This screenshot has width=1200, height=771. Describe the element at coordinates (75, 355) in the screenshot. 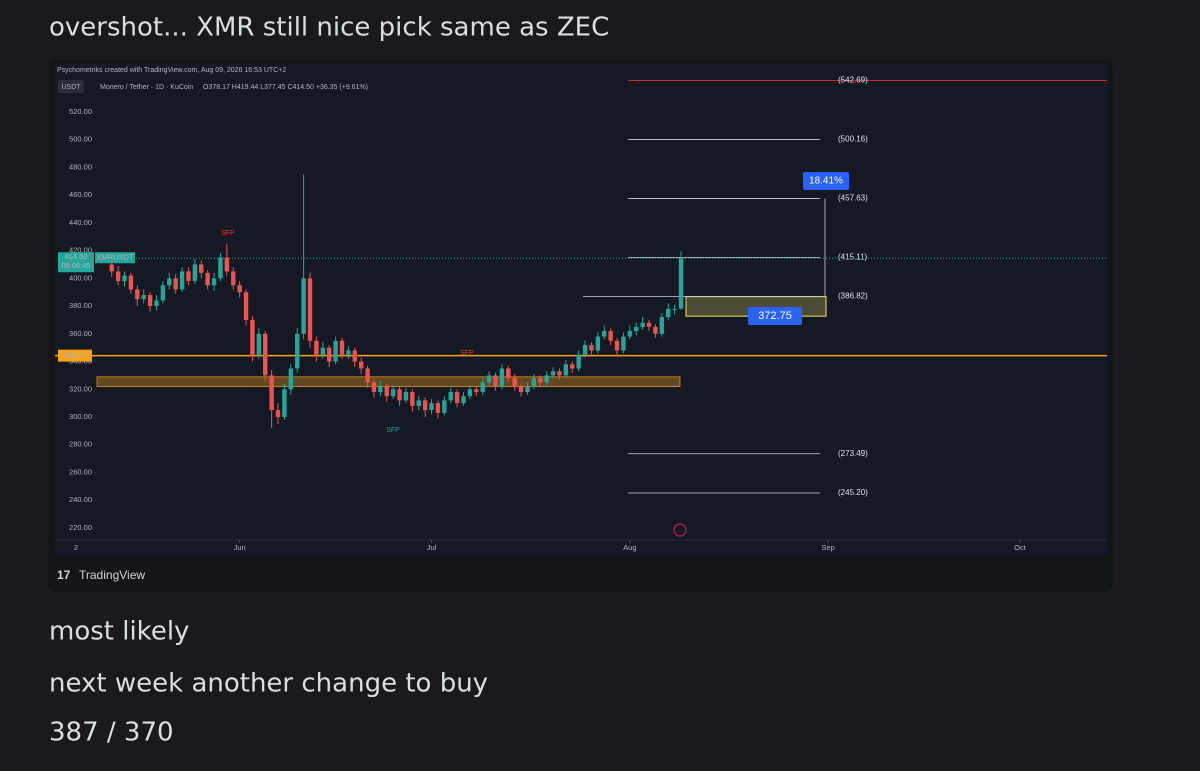

I see `support-badge` at that location.